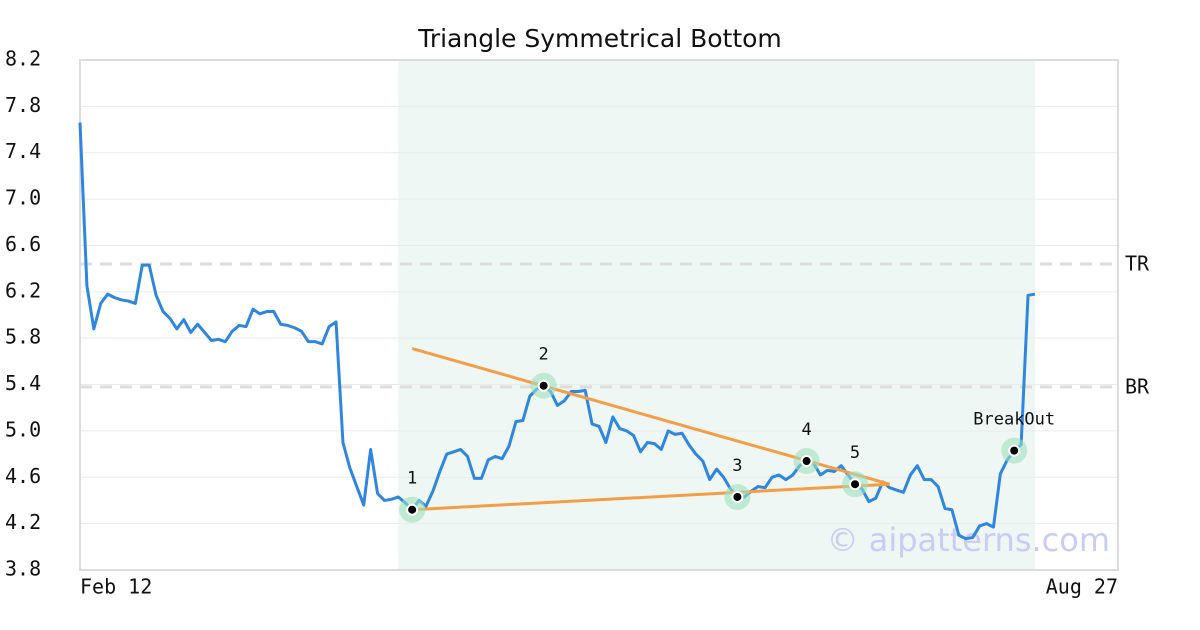 This screenshot has width=1200, height=630. Describe the element at coordinates (23, 476) in the screenshot. I see `y-tick-label: 4.6` at that location.